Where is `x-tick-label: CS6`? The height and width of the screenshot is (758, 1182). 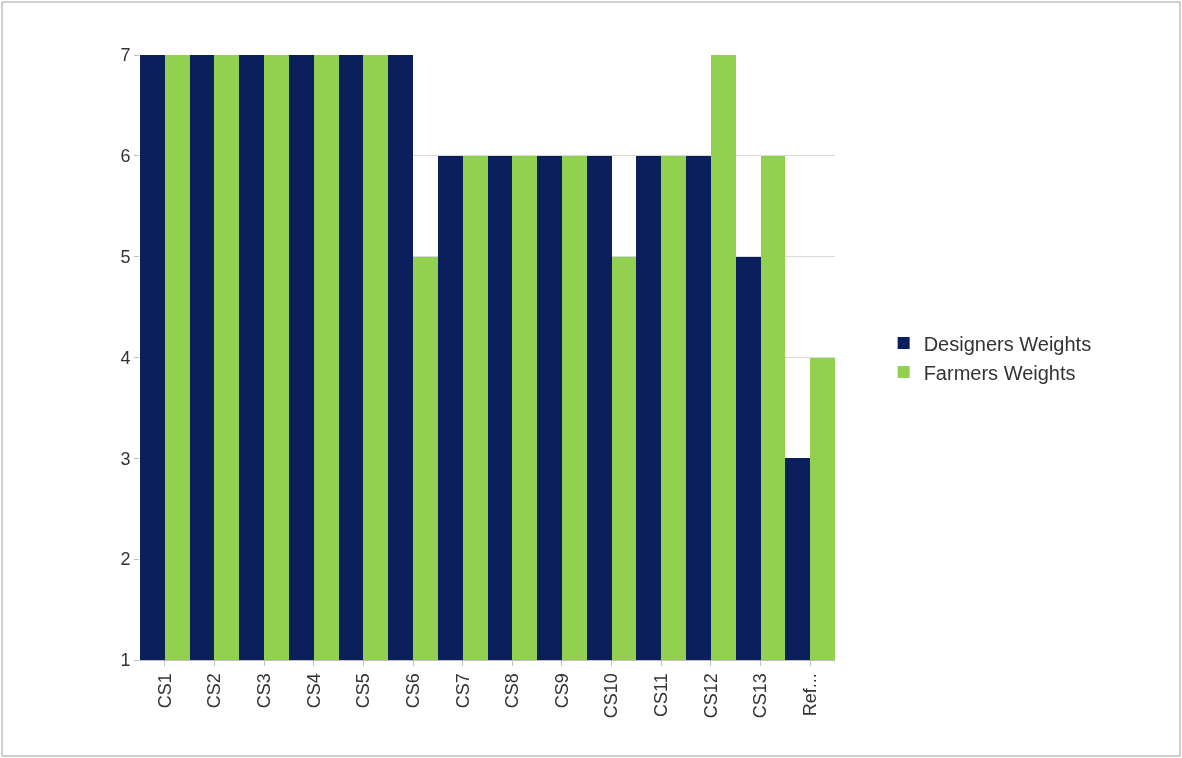 x-tick-label: CS6 is located at coordinates (412, 691).